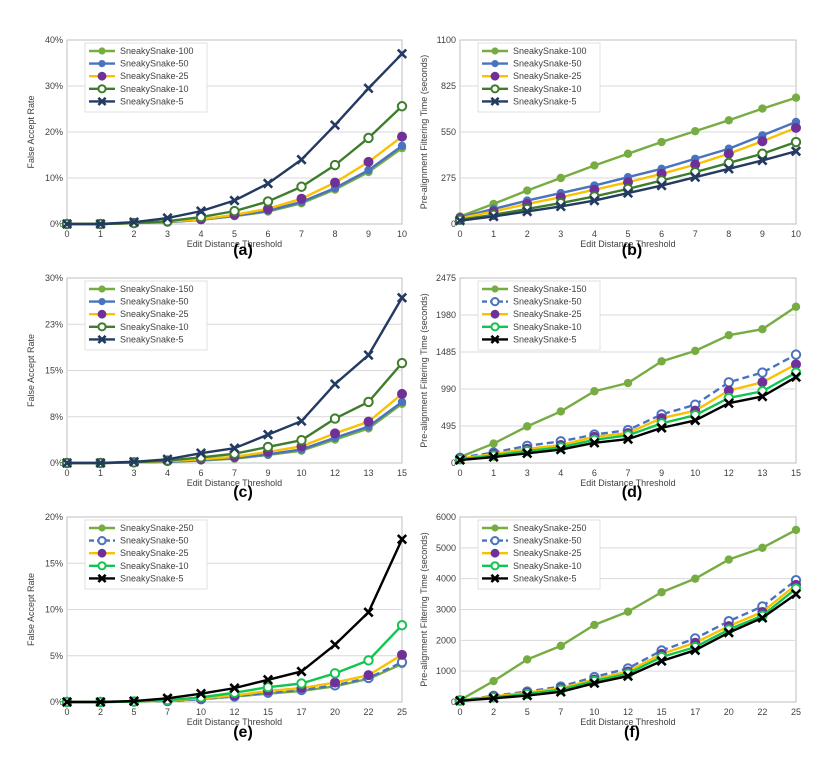  What do you see at coordinates (762, 712) in the screenshot?
I see `x-tick-label: 22` at bounding box center [762, 712].